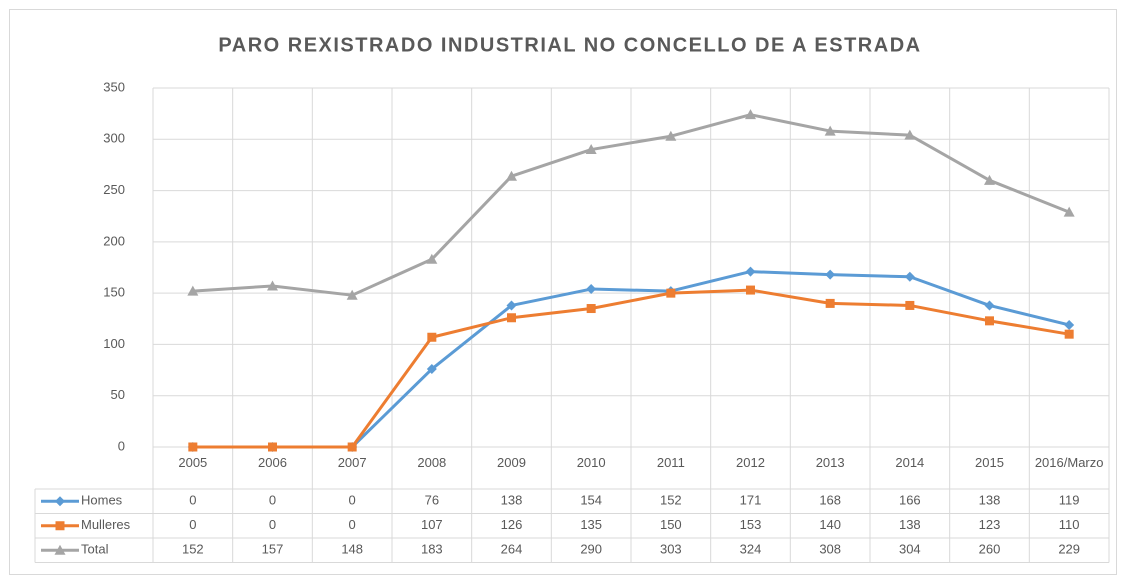 This screenshot has width=1126, height=575. What do you see at coordinates (751, 524) in the screenshot?
I see `table-value: 153` at bounding box center [751, 524].